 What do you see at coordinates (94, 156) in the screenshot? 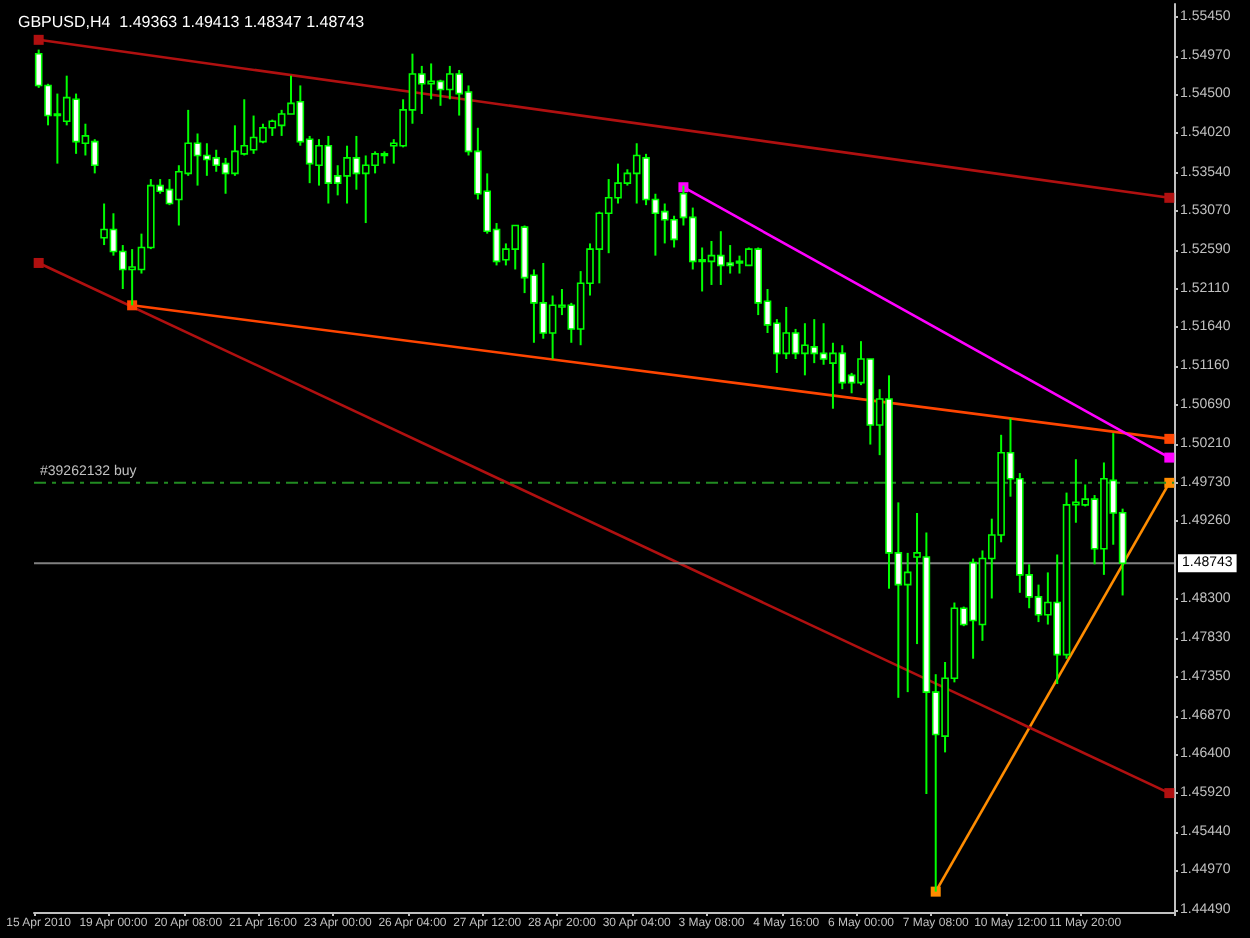
I see `candlestick` at bounding box center [94, 156].